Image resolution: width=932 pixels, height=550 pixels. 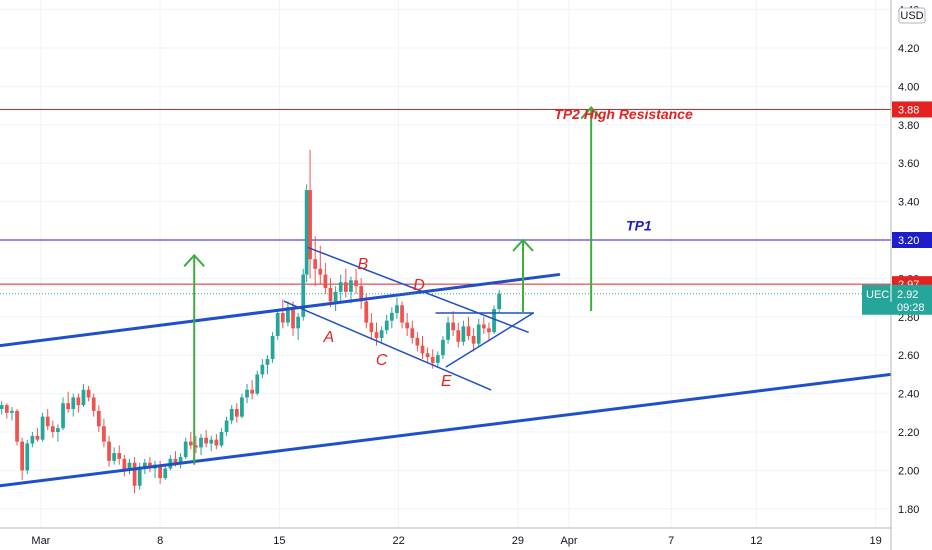 I want to click on x-tick-label: 19, so click(x=876, y=541).